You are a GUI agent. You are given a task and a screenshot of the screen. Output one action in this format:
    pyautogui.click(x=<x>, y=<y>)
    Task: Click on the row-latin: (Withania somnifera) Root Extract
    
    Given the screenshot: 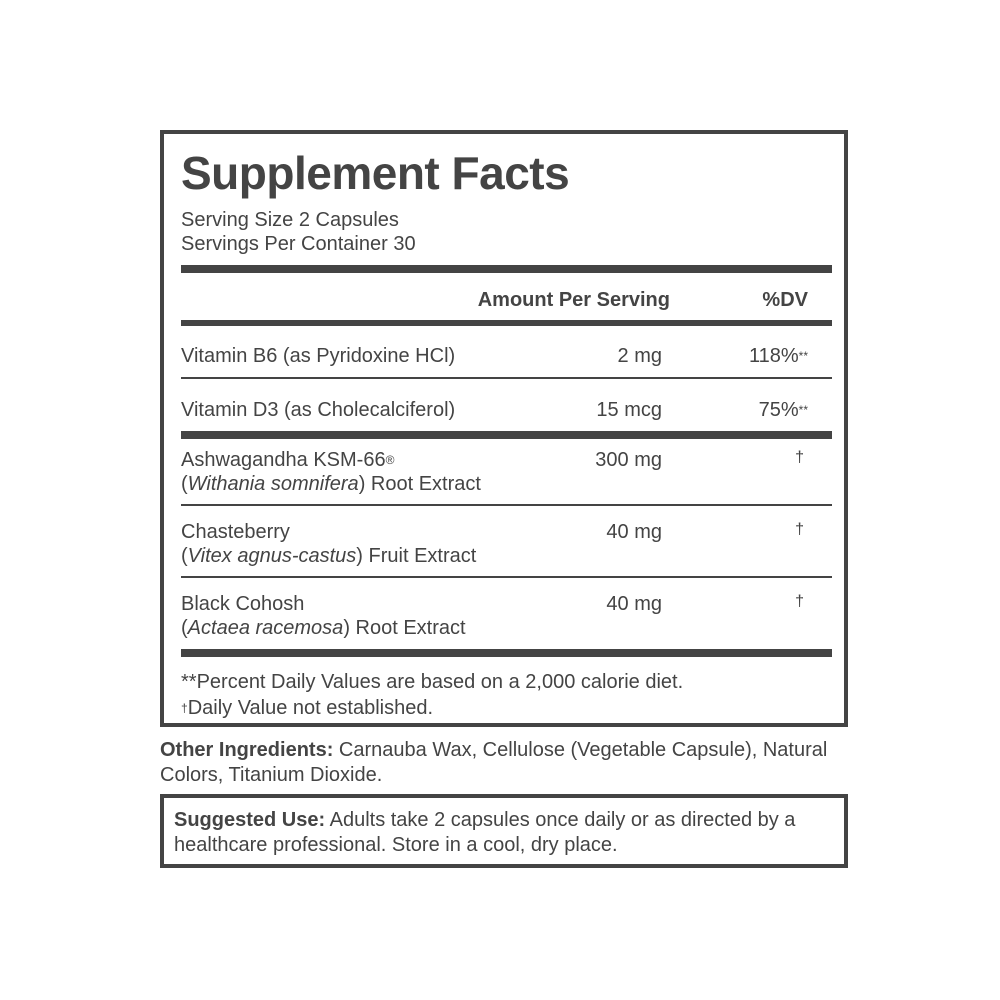 What is the action you would take?
    pyautogui.click(x=331, y=484)
    